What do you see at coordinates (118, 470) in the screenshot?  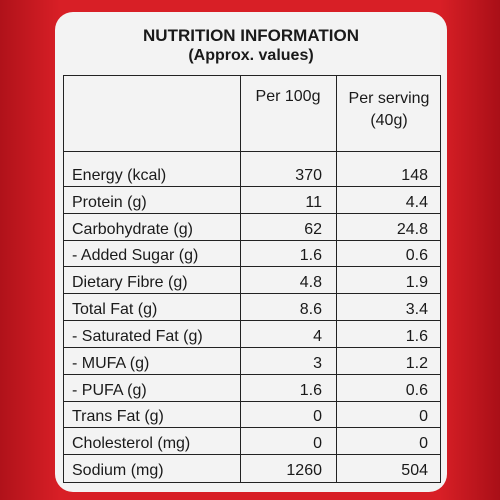 I see `nutrient-name: Sodium (mg)` at bounding box center [118, 470].